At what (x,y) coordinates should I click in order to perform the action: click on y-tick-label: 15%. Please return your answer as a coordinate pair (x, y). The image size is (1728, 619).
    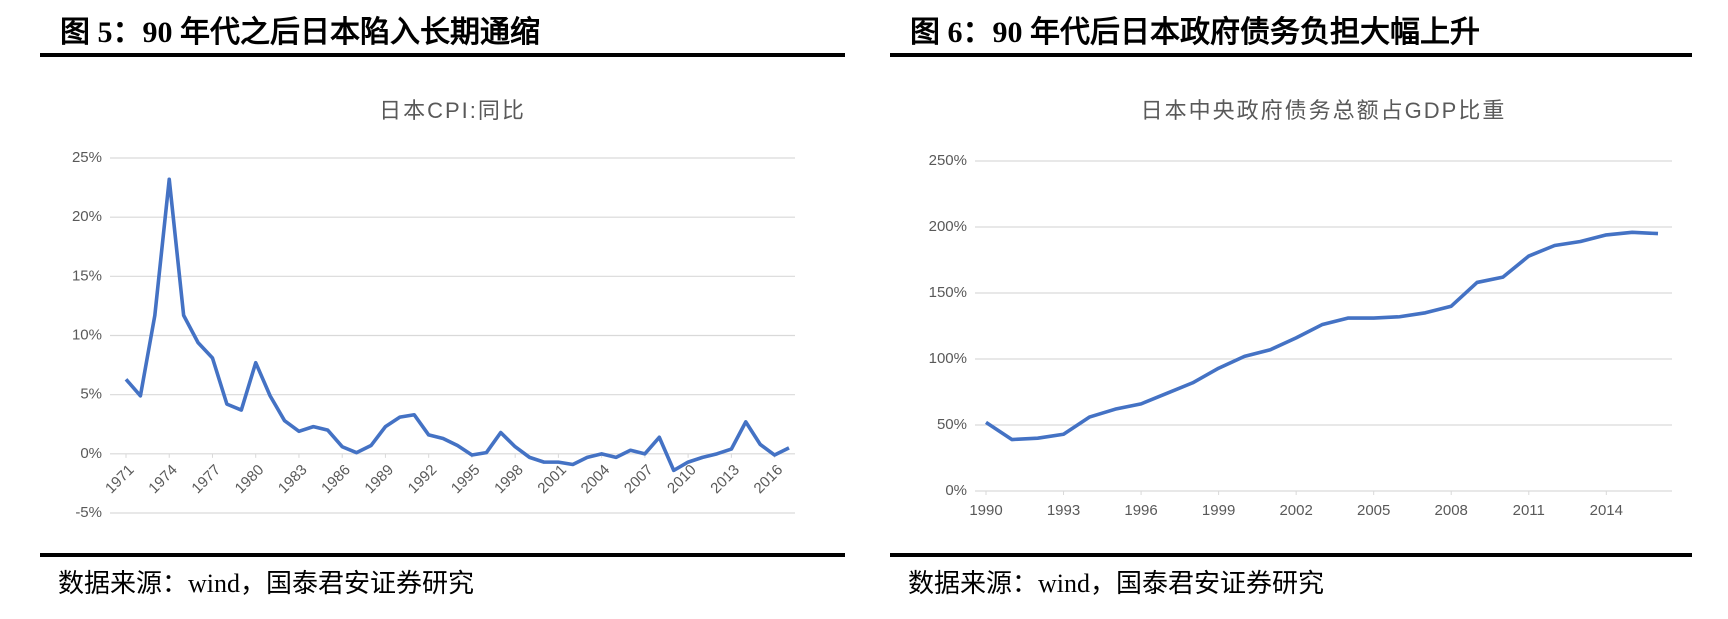
    Looking at the image, I should click on (87, 275).